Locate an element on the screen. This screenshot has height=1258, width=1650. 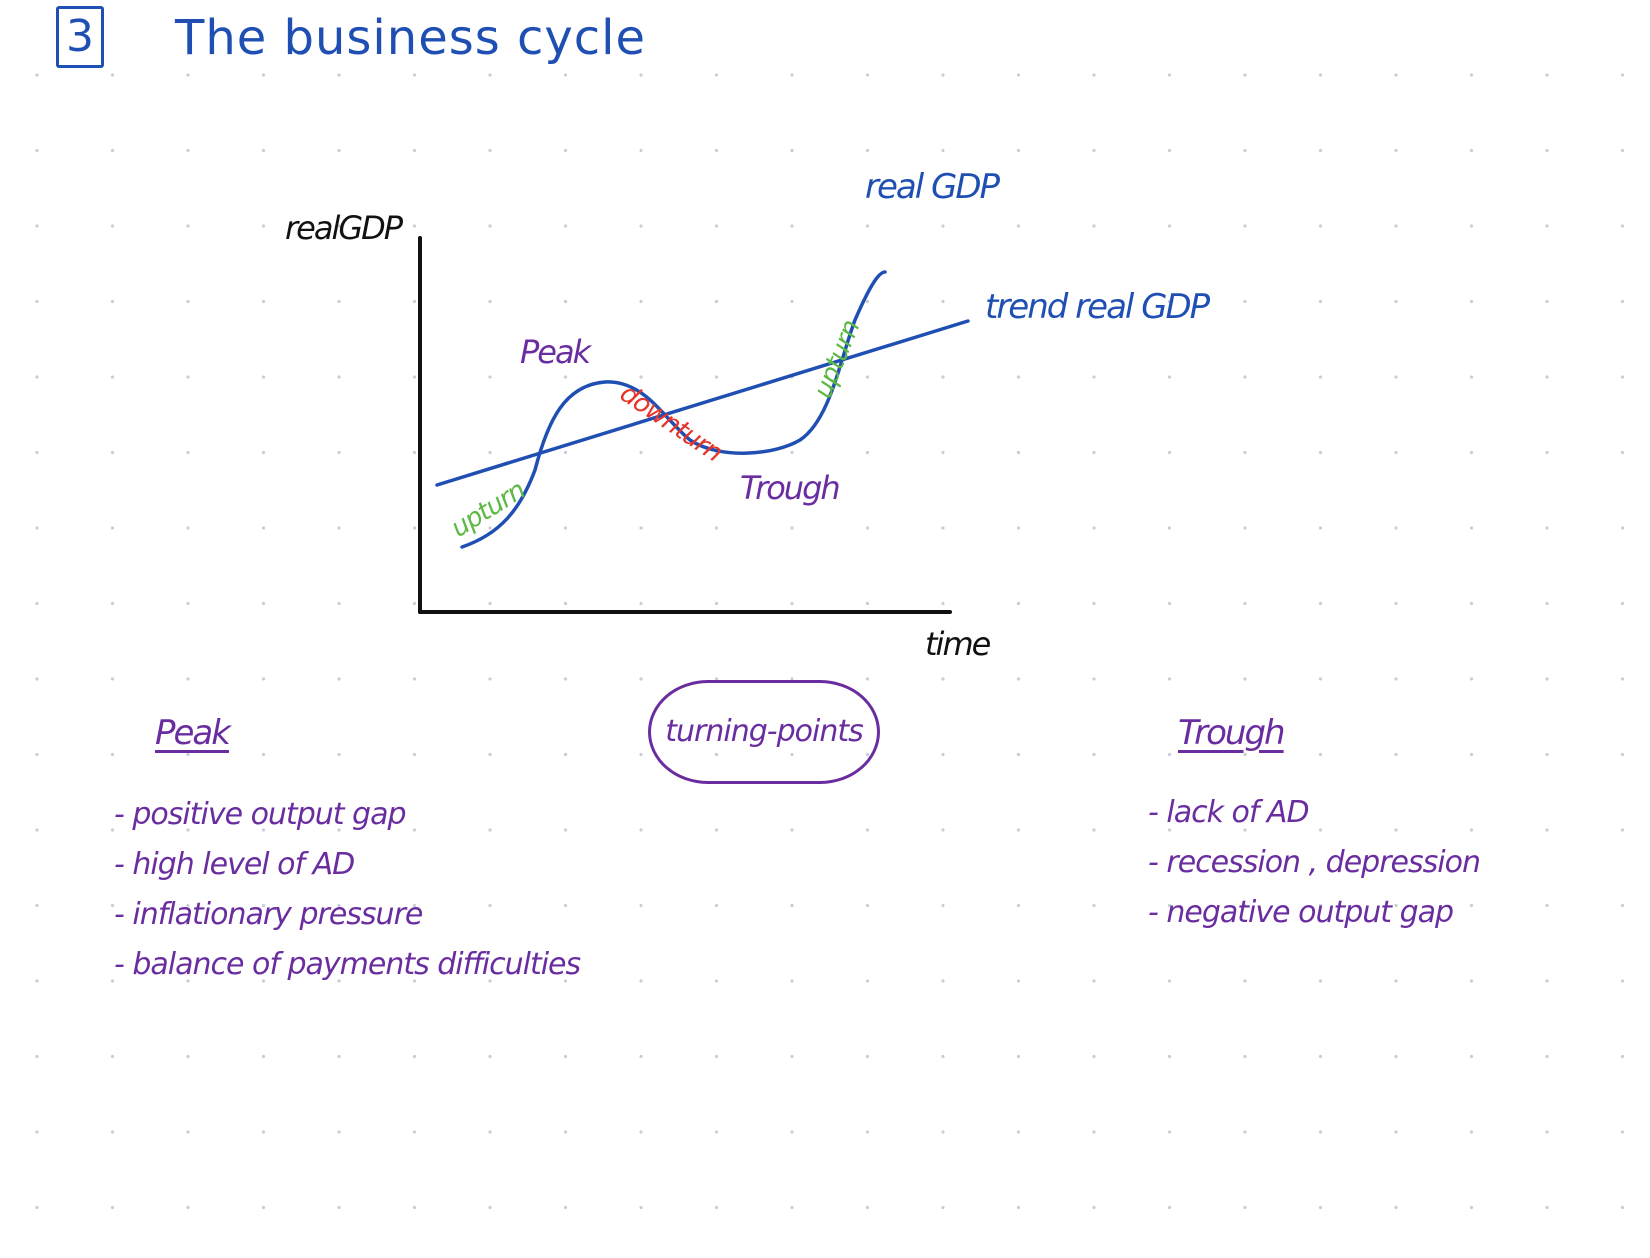
note-item: - negative output gap is located at coordinates (1301, 912).